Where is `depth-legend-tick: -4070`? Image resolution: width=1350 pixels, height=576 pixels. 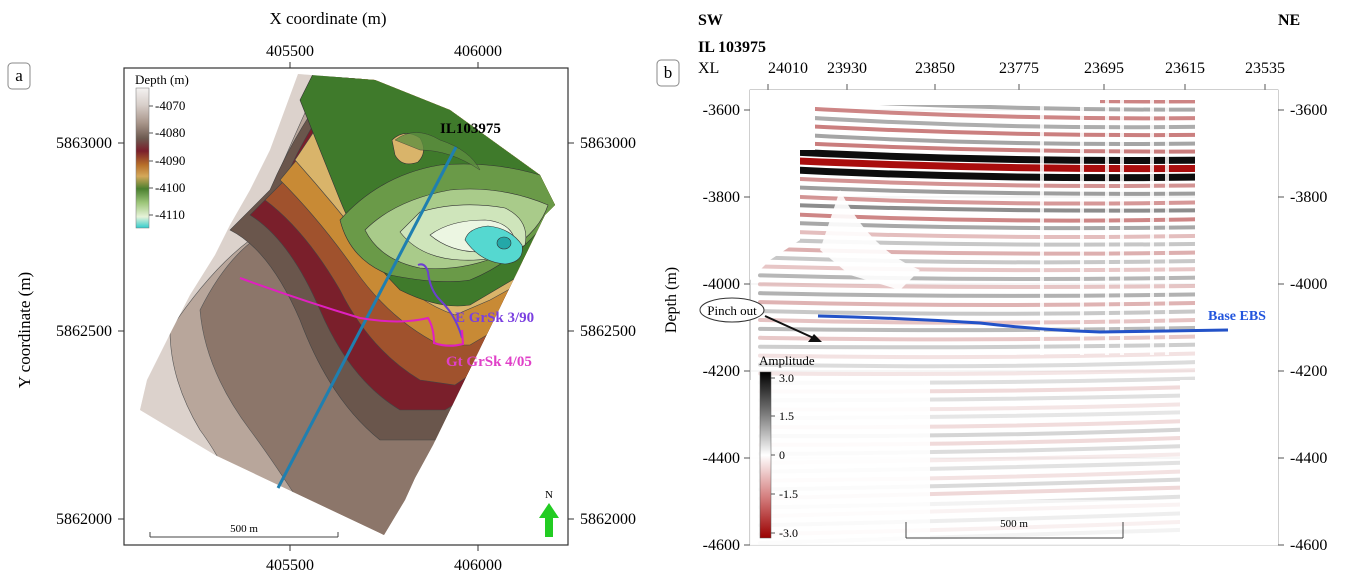 depth-legend-tick: -4070 is located at coordinates (170, 105).